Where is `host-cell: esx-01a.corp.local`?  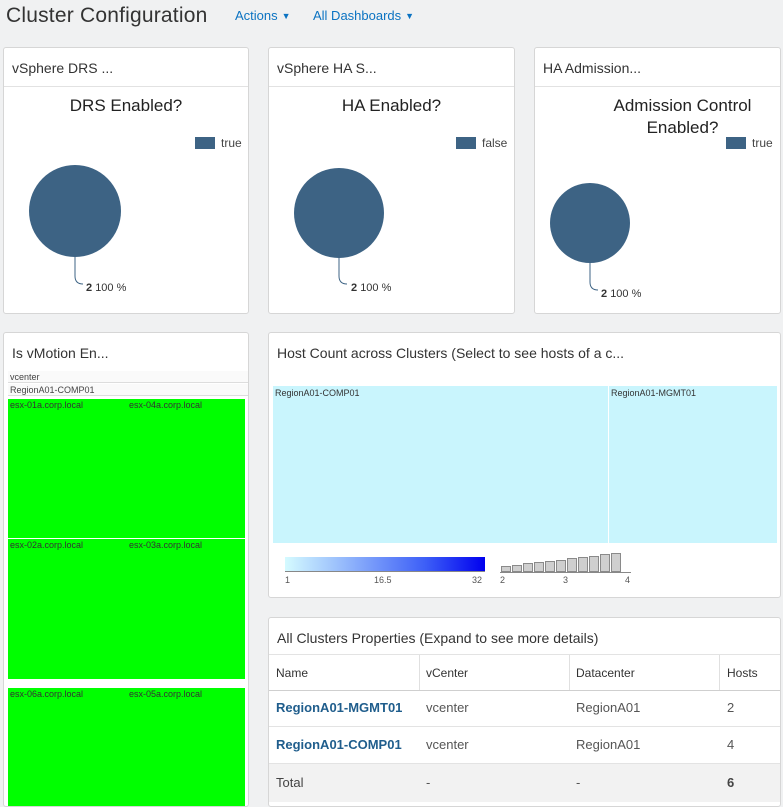
host-cell: esx-01a.corp.local is located at coordinates (68, 468).